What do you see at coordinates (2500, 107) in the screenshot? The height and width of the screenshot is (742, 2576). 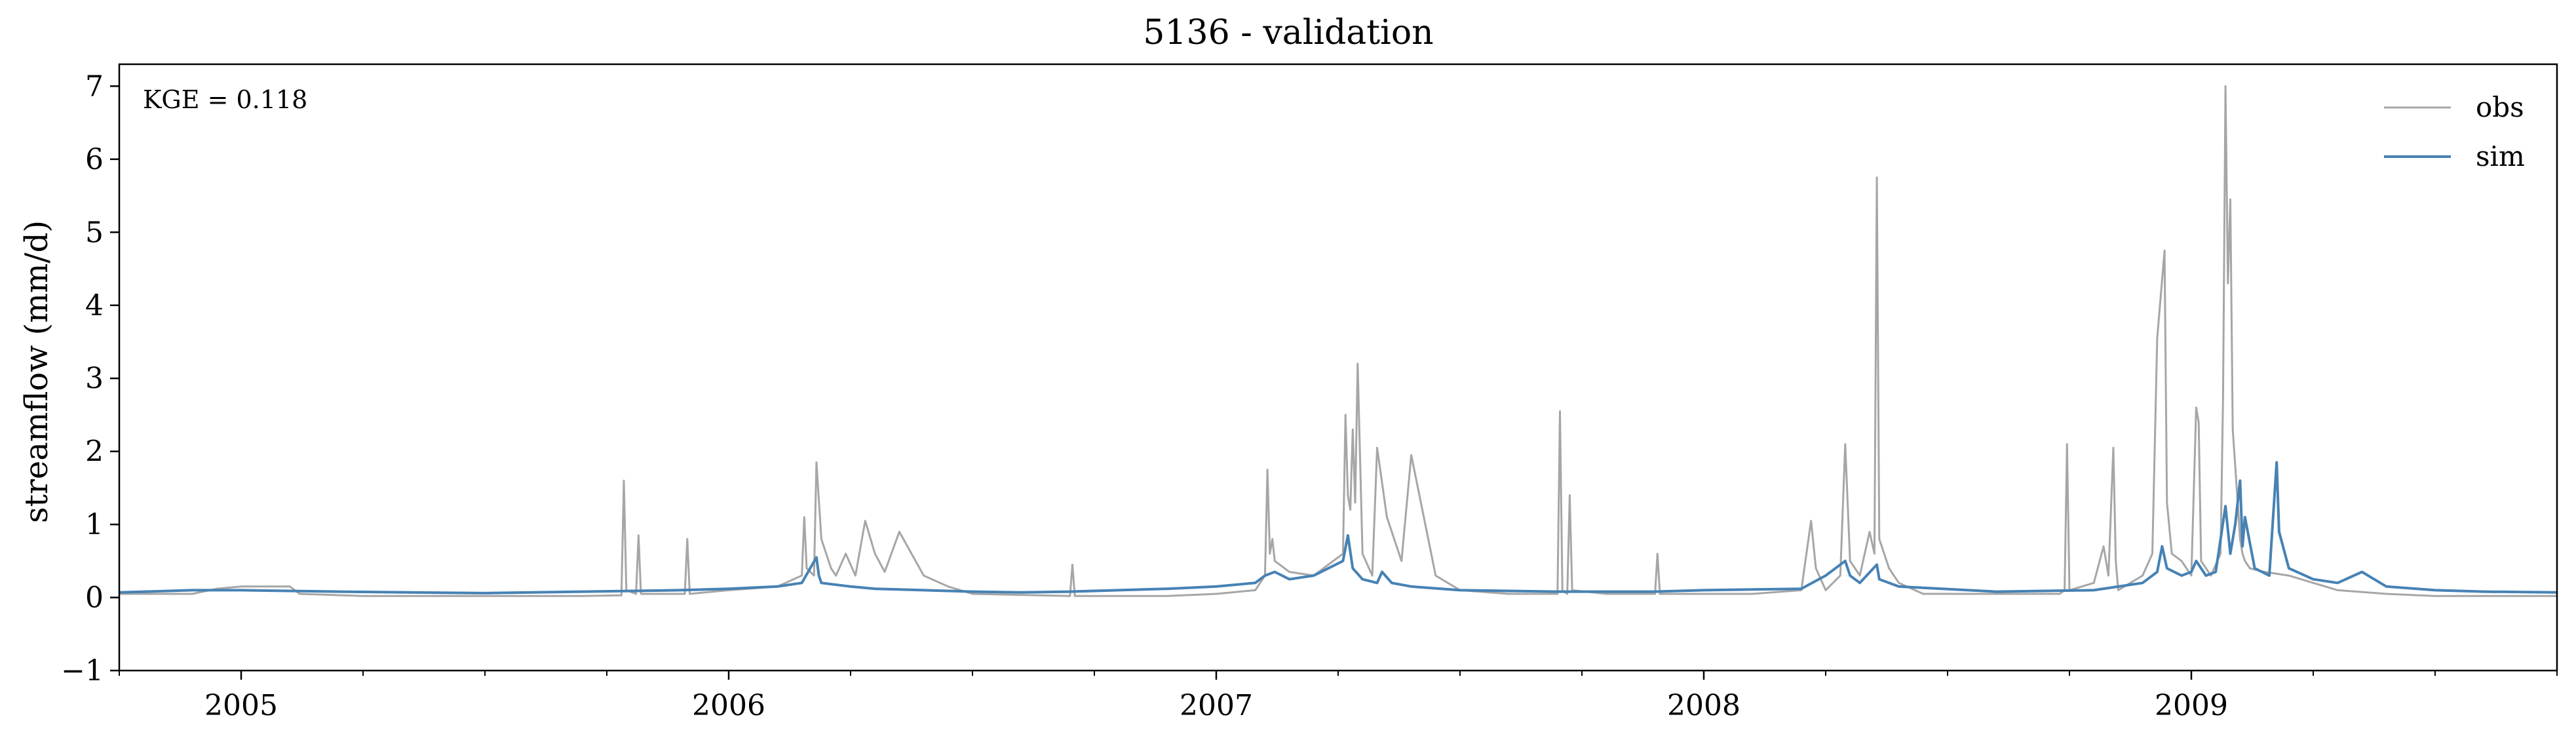 I see `legend-label-obs: obs` at bounding box center [2500, 107].